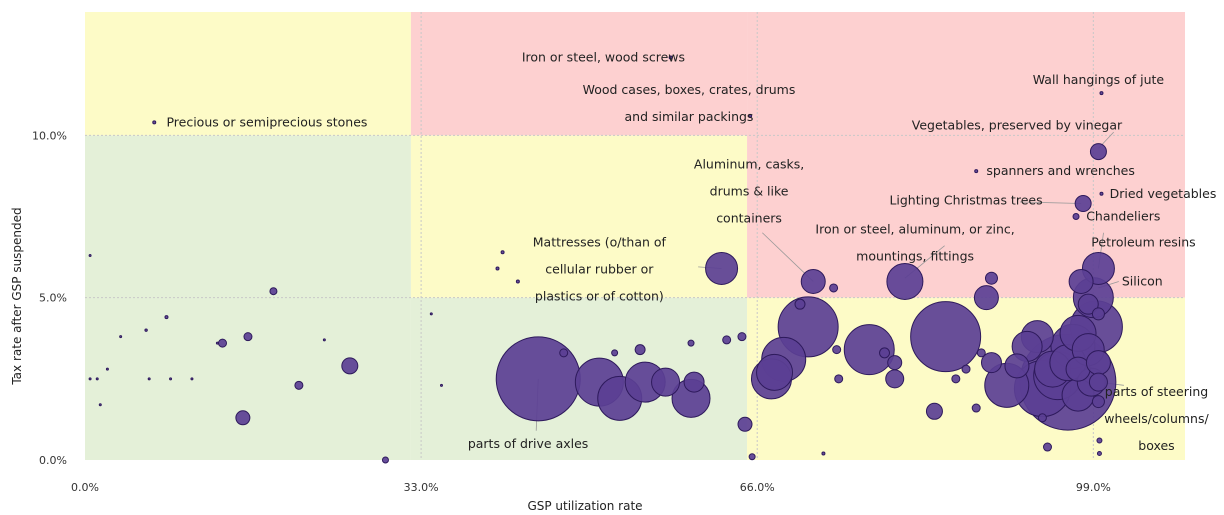  I want to click on annotation-label: Silicon, so click(1142, 280).